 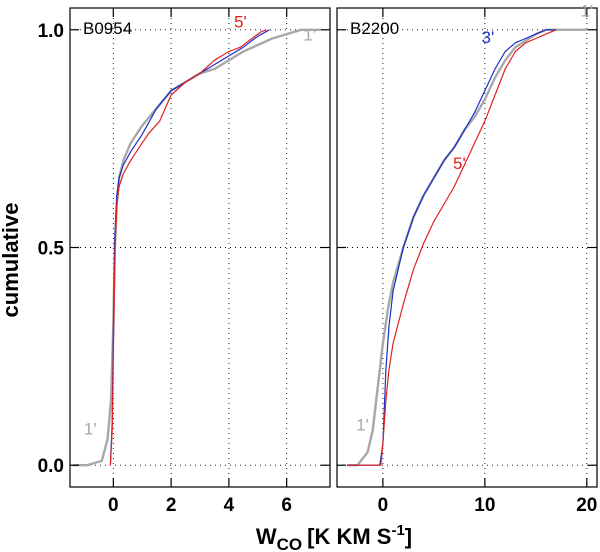 I want to click on y-tick-label: 0.5, so click(x=51, y=249).